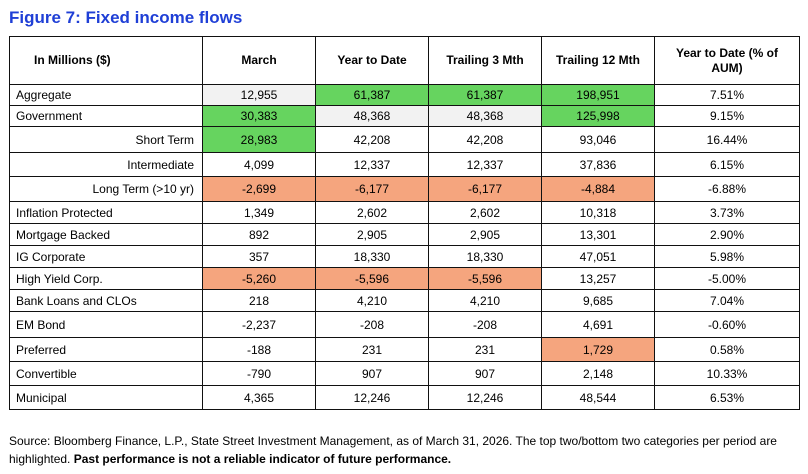 The height and width of the screenshot is (474, 808). Describe the element at coordinates (372, 278) in the screenshot. I see `cell-ytd: -5,596` at that location.